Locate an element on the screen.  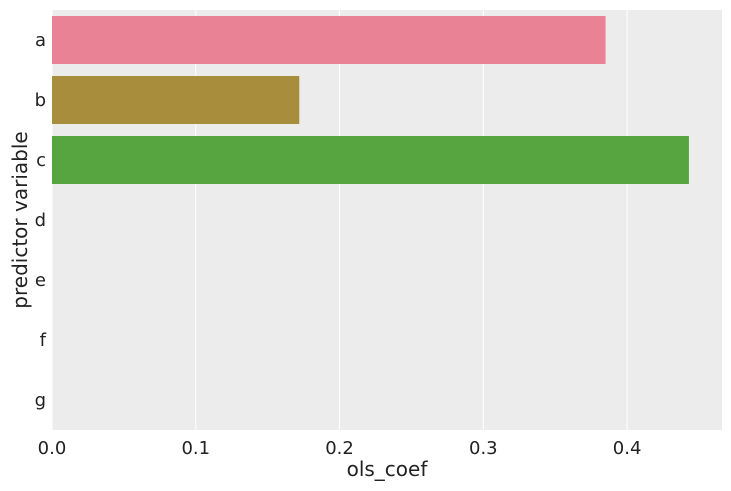
y-tick-label-a: a is located at coordinates (40, 40).